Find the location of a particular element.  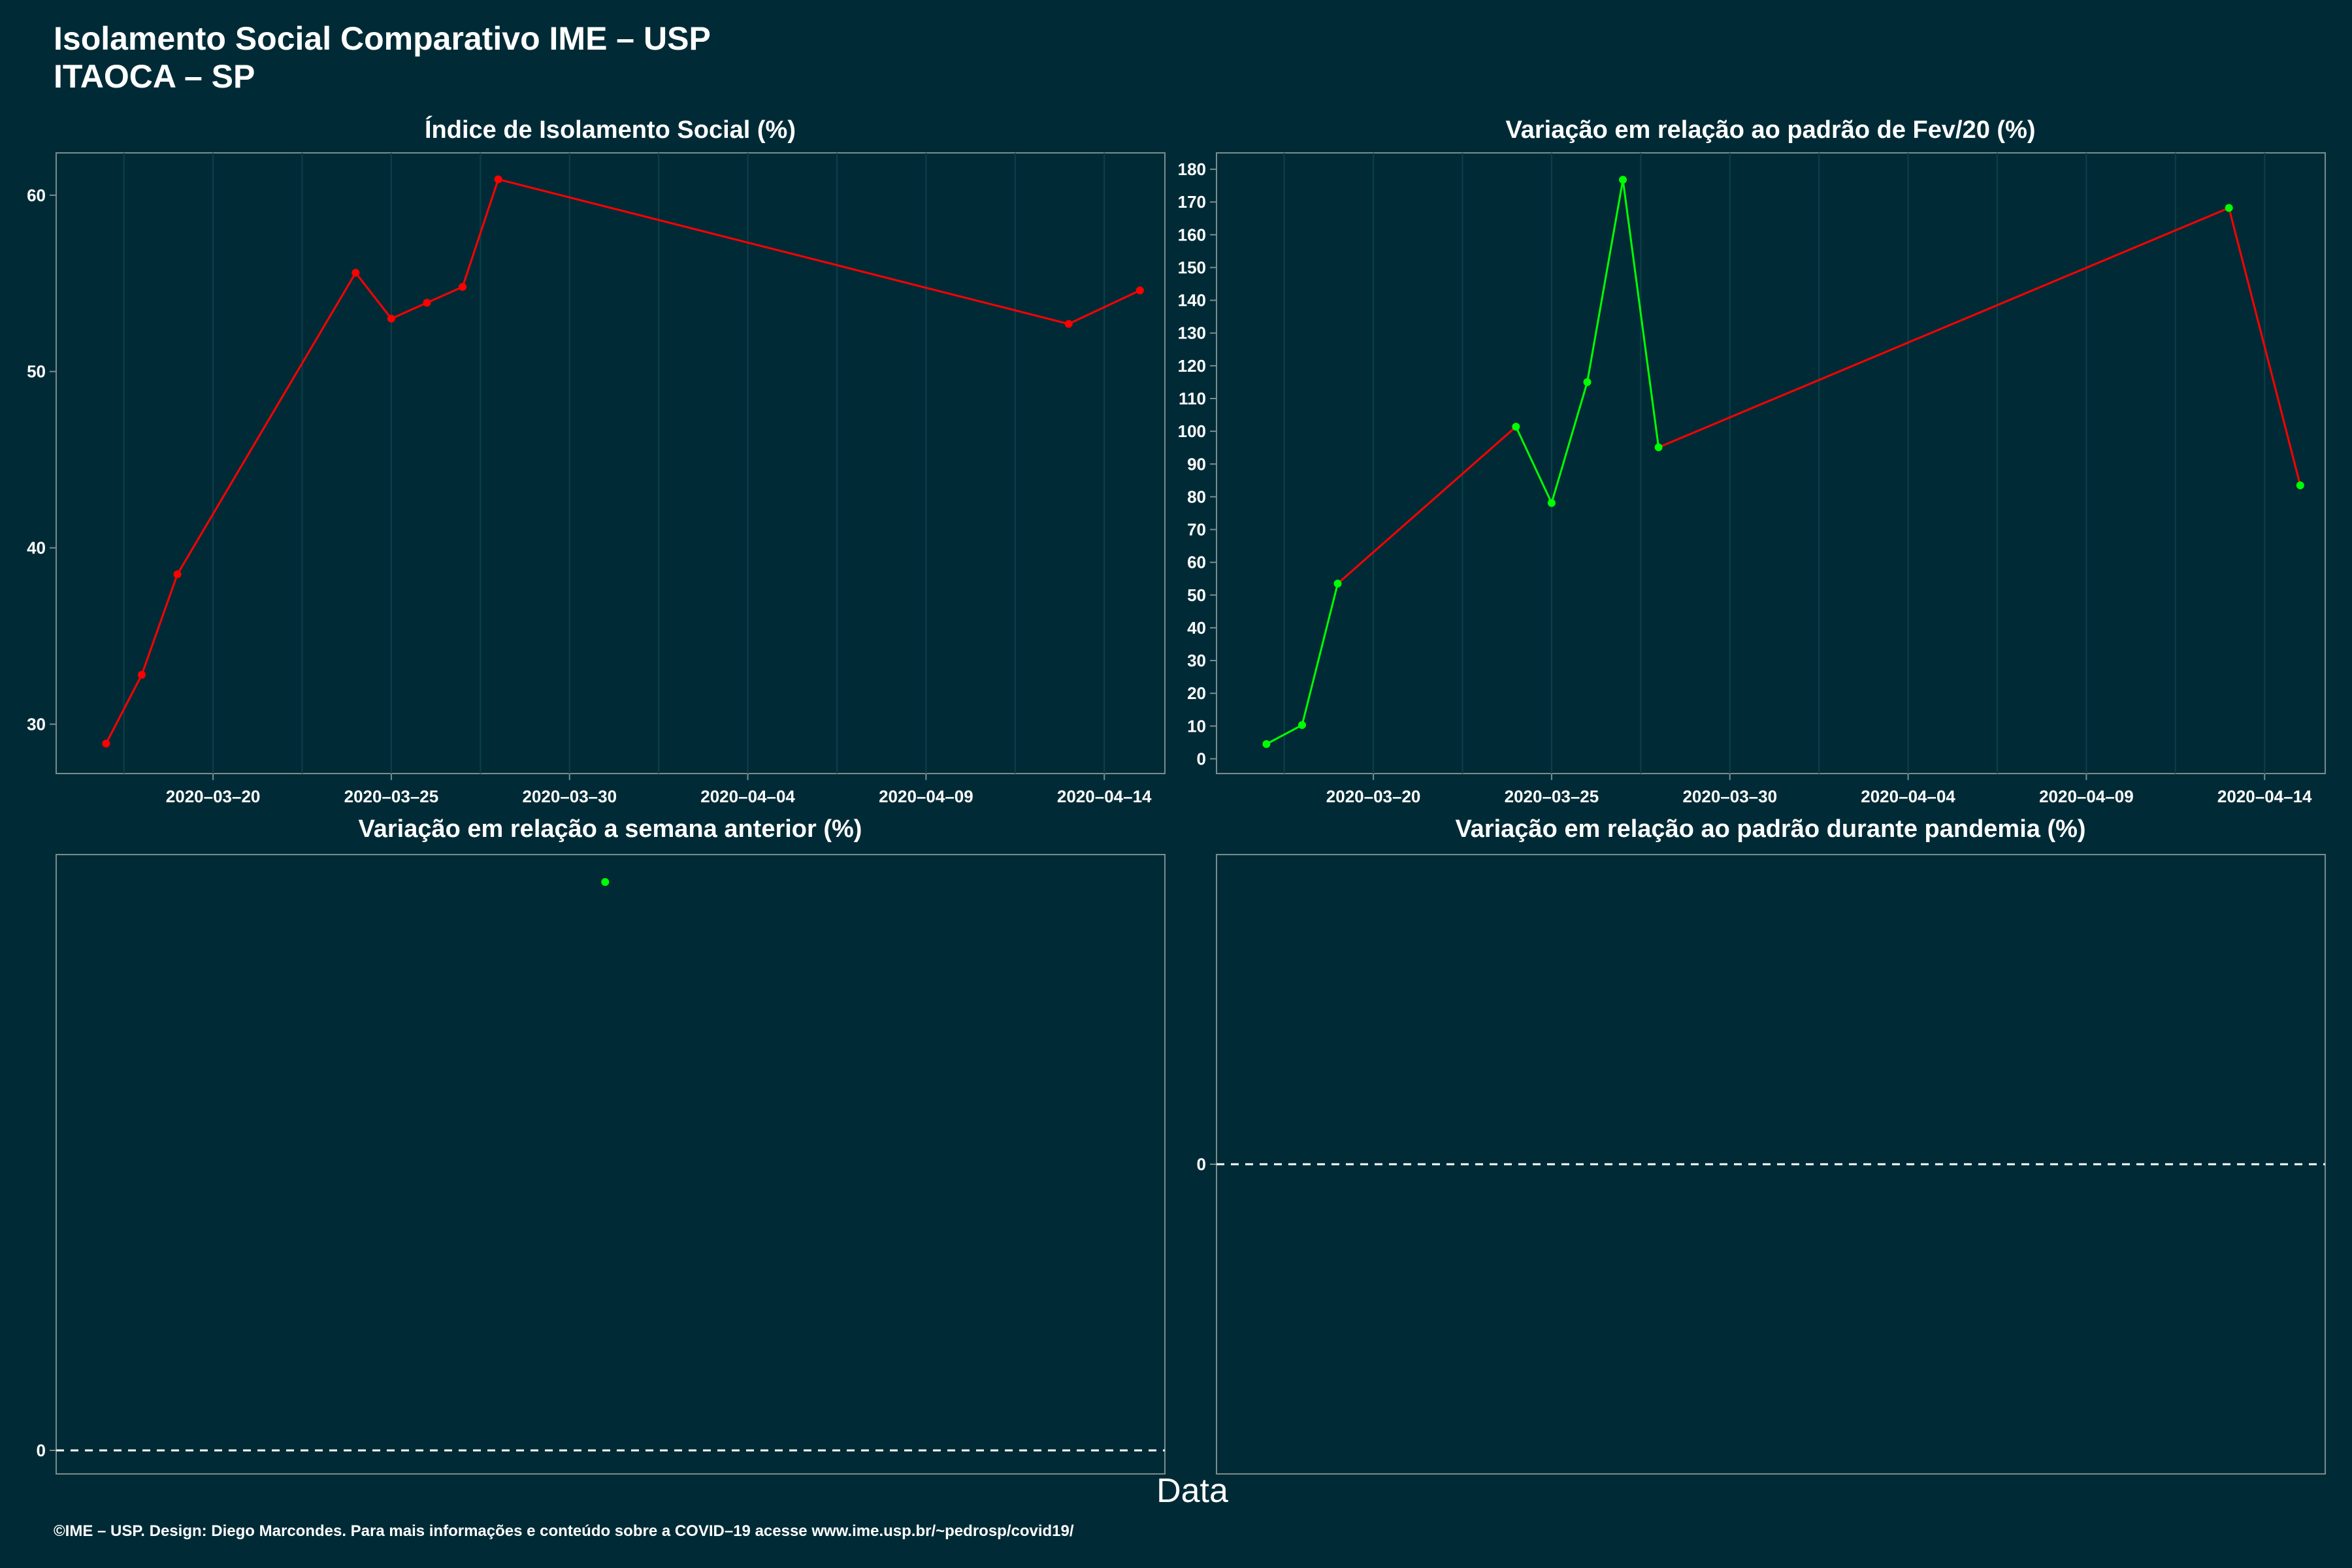

y-tick-label: 10 is located at coordinates (1196, 726).